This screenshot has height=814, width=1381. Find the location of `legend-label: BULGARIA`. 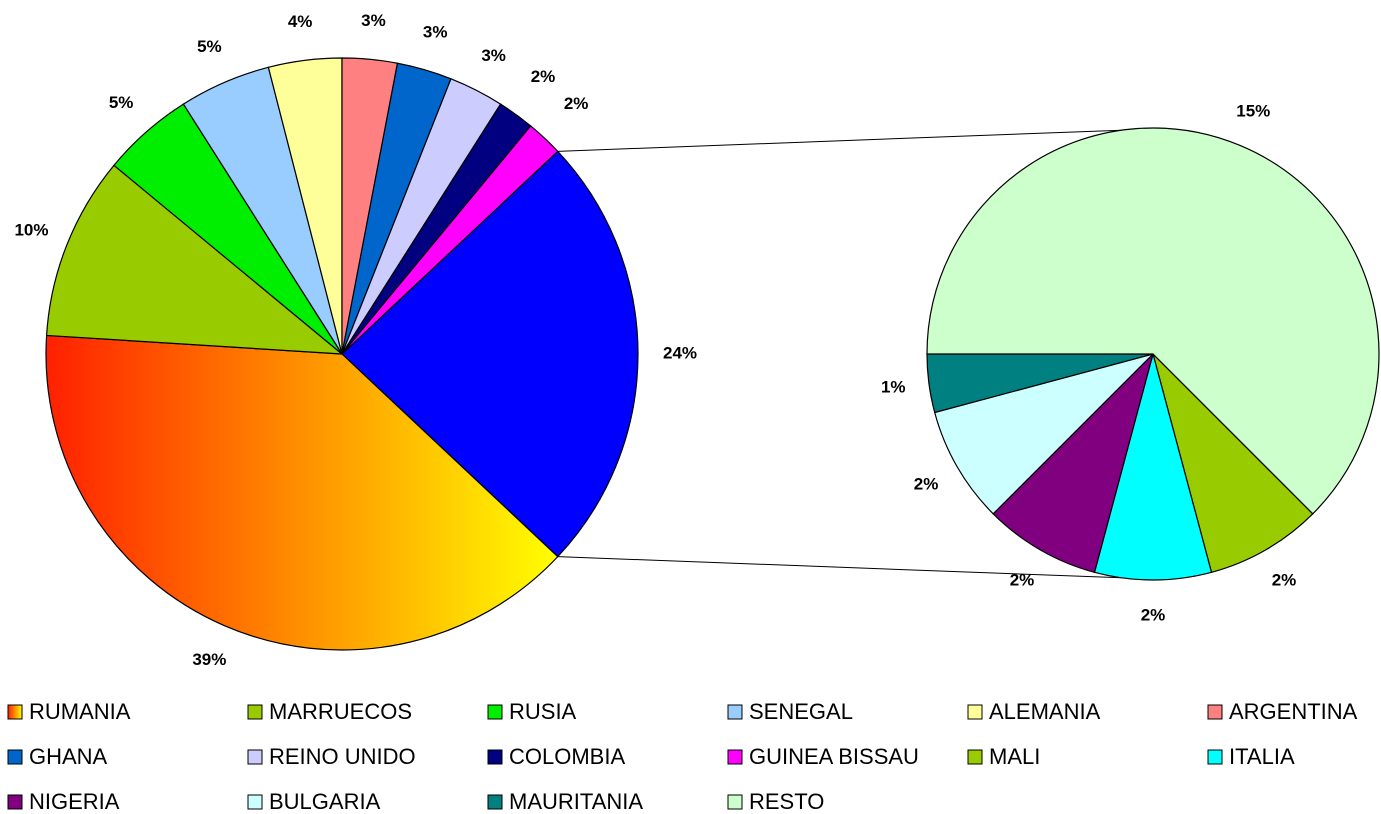

legend-label: BULGARIA is located at coordinates (325, 801).